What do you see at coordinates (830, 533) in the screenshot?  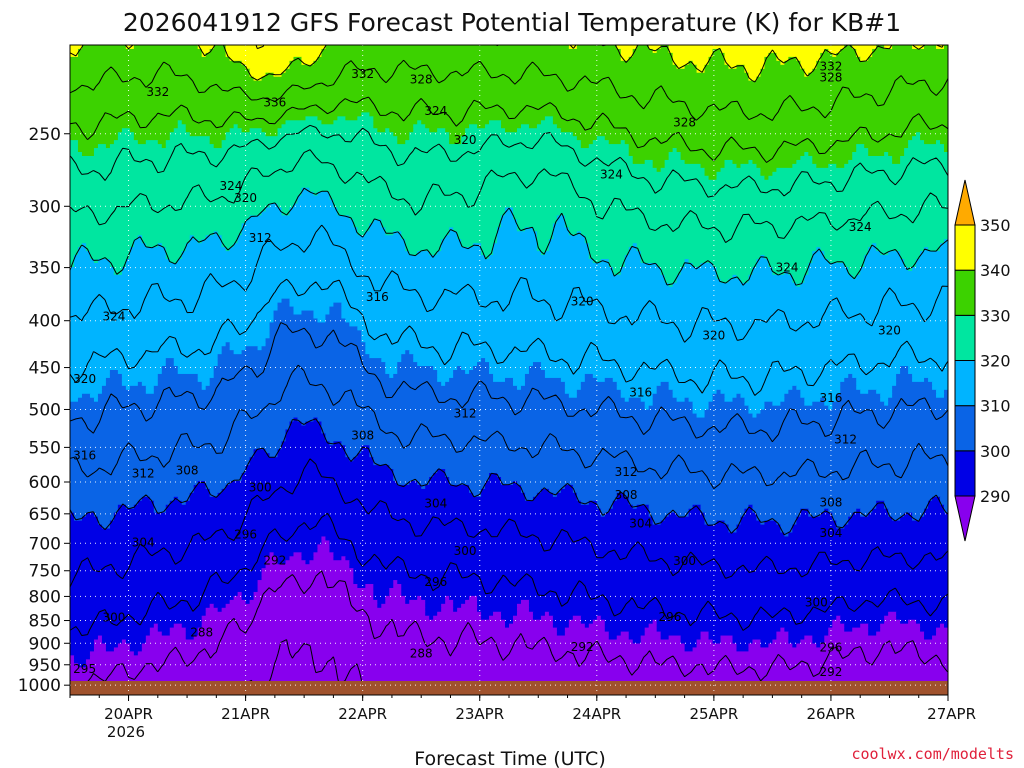 I see `contour-label: 304` at bounding box center [830, 533].